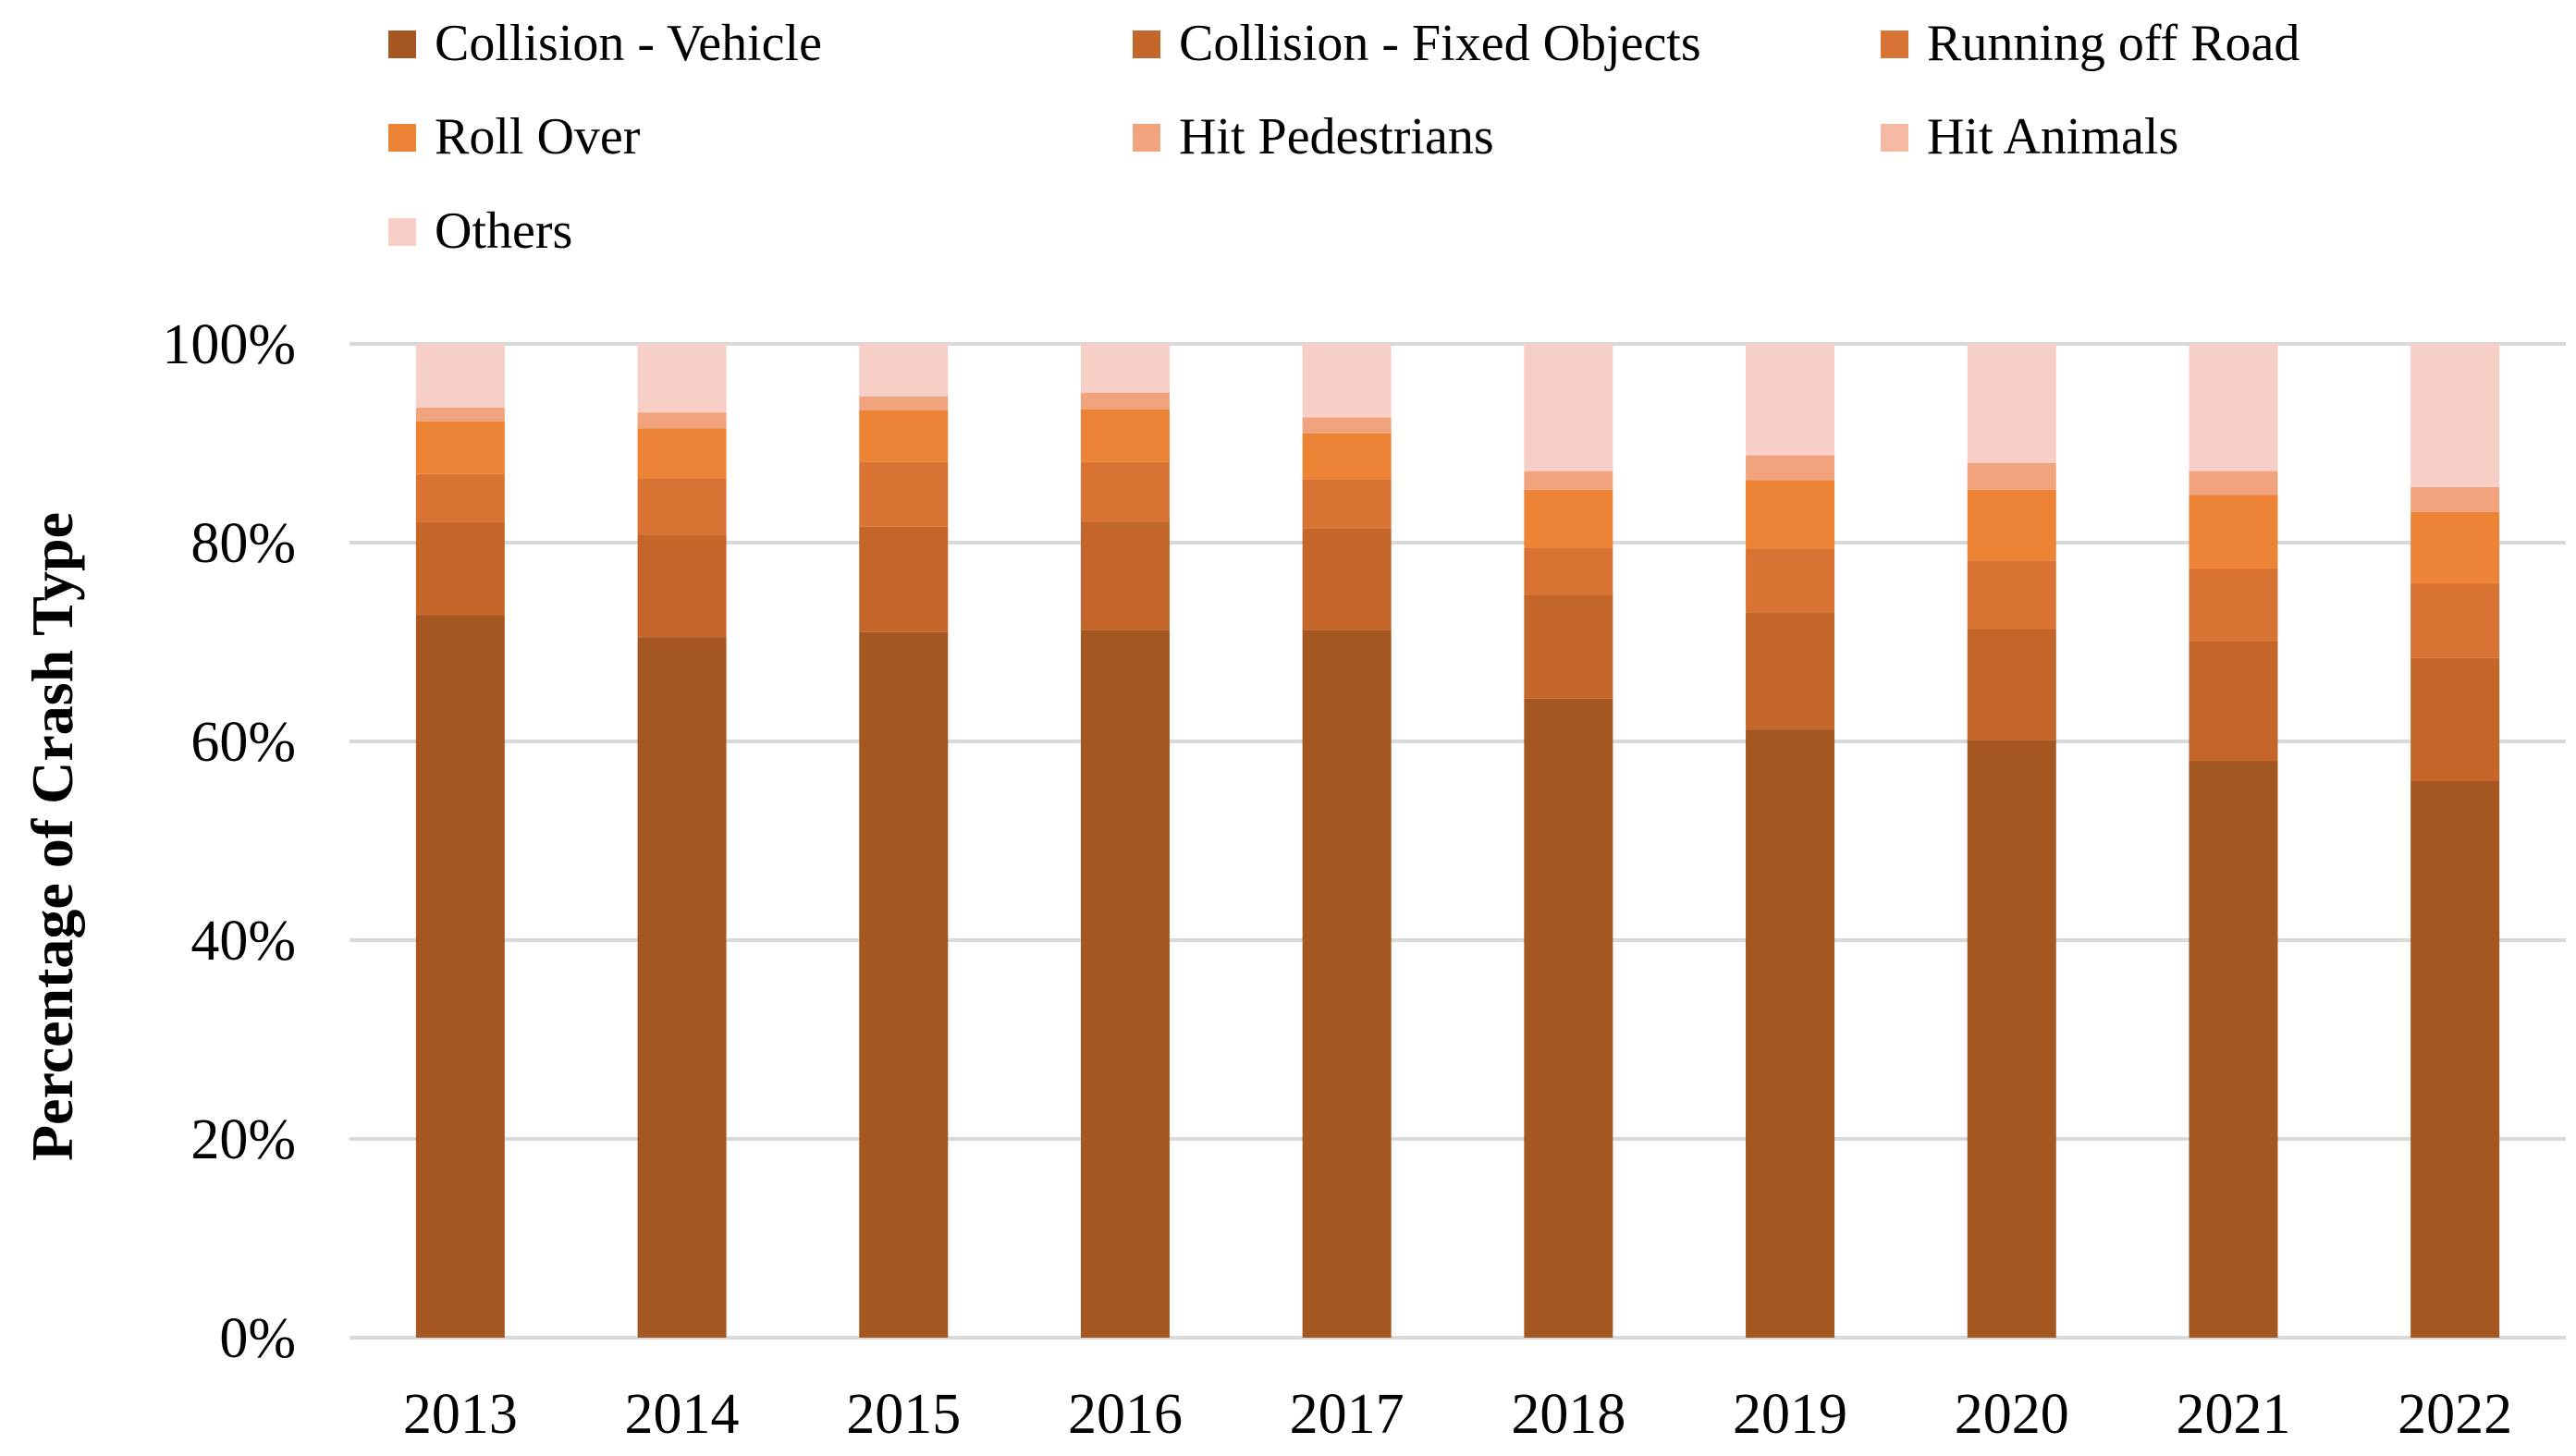 The height and width of the screenshot is (1456, 2576). What do you see at coordinates (1125, 368) in the screenshot?
I see `bar-segment-2016-s6` at bounding box center [1125, 368].